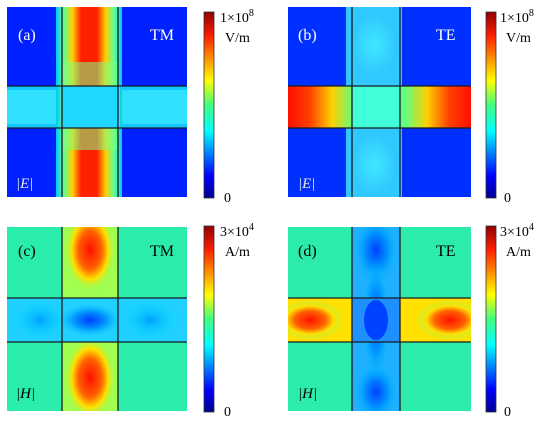 This screenshot has width=550, height=423. Describe the element at coordinates (446, 251) in the screenshot. I see `panel-d-mode: TE` at that location.